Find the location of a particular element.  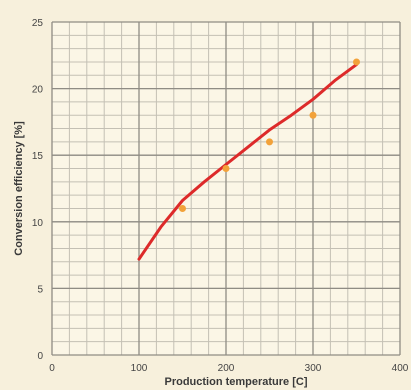

y-tick-label: 20 is located at coordinates (38, 90).